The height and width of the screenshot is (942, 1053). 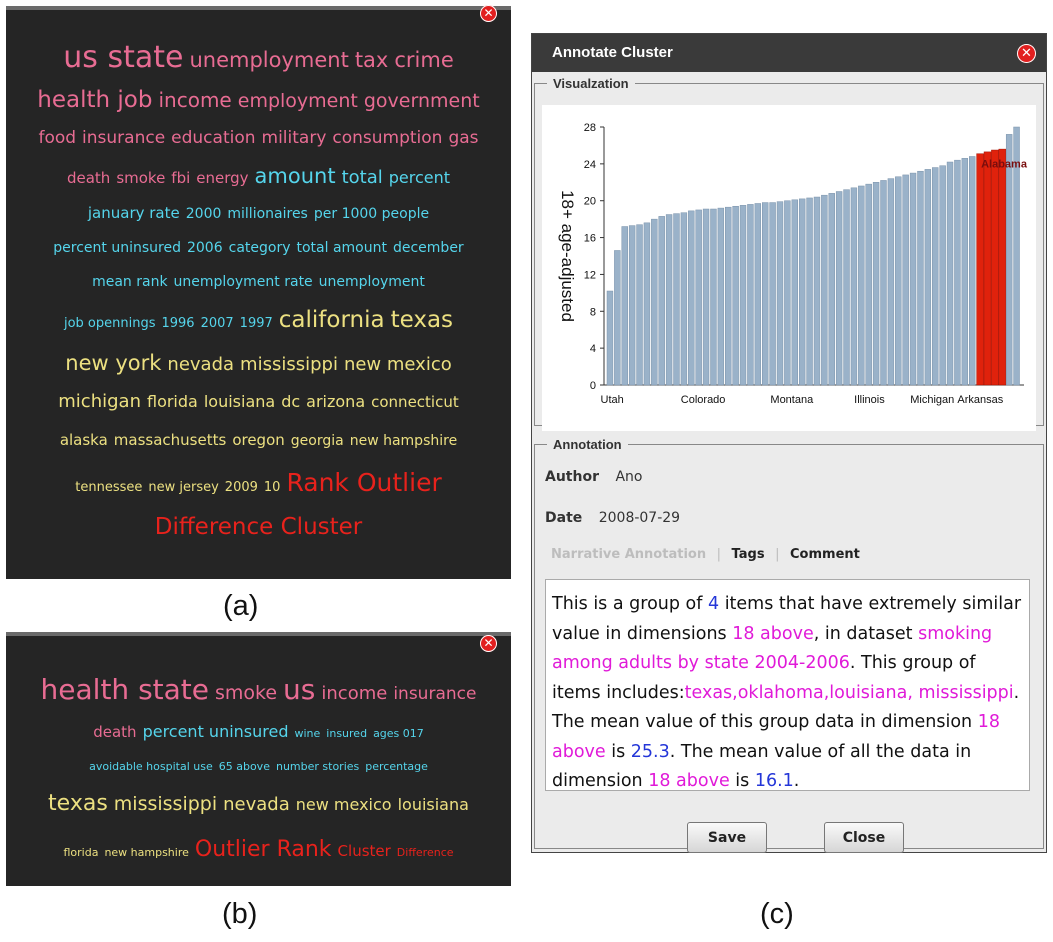 I want to click on cloud-tag: millionaires, so click(x=267, y=214).